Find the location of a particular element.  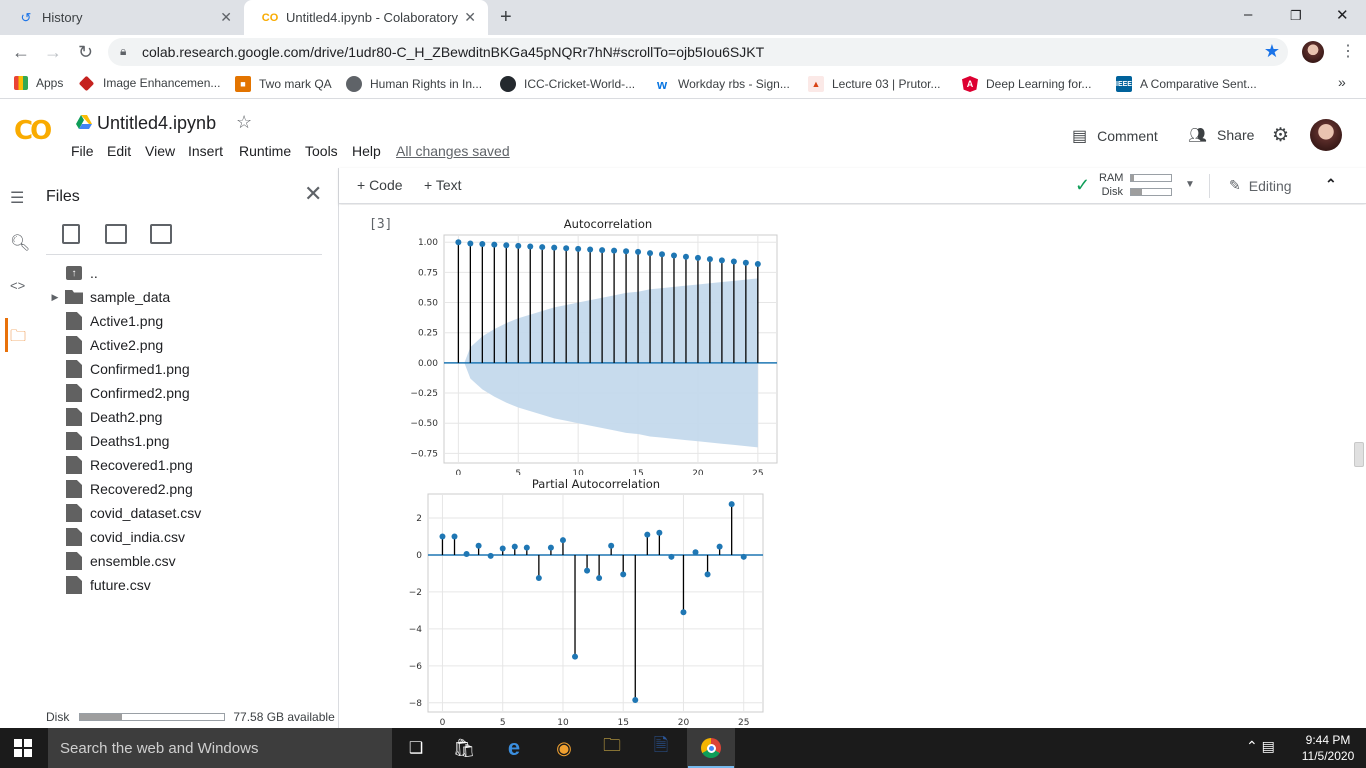

close-window-button: ✕ is located at coordinates (1342, 15).